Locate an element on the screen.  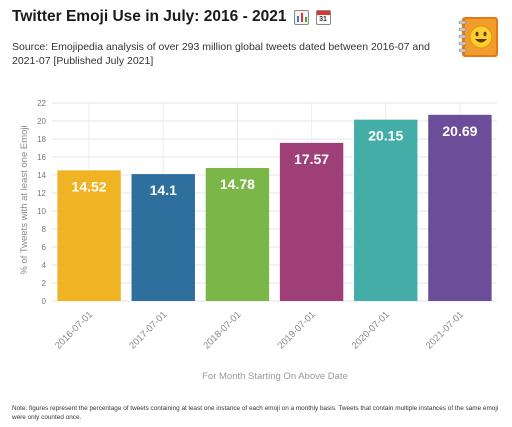
x-tick-label: 2016-07-01 is located at coordinates (74, 330).